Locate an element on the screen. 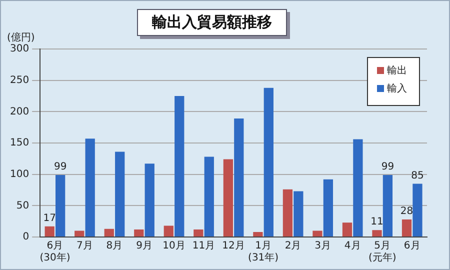 Image resolution: width=450 pixels, height=270 pixels. y-tick-label: 50 is located at coordinates (23, 206).